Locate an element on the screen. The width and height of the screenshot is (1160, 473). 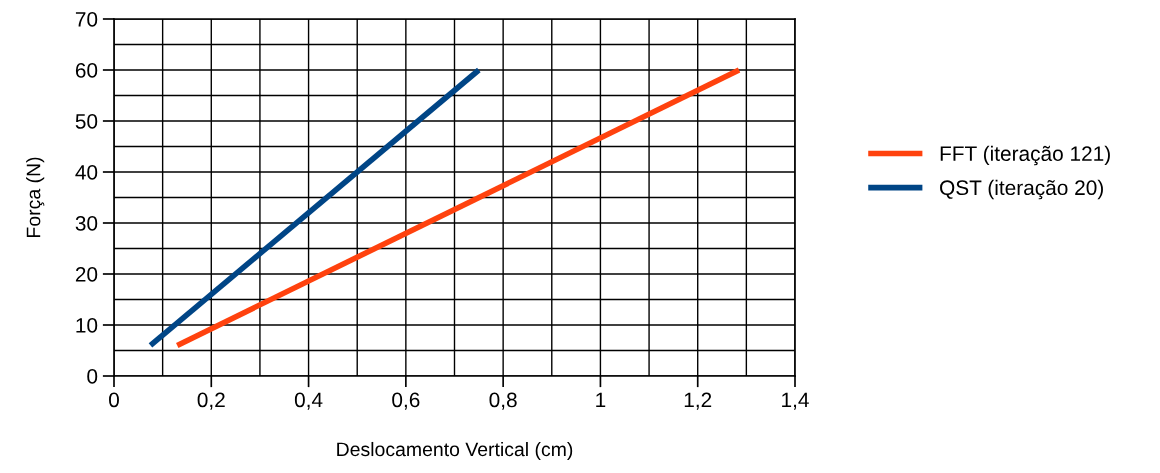
y-tick-label: 50 is located at coordinates (86, 121).